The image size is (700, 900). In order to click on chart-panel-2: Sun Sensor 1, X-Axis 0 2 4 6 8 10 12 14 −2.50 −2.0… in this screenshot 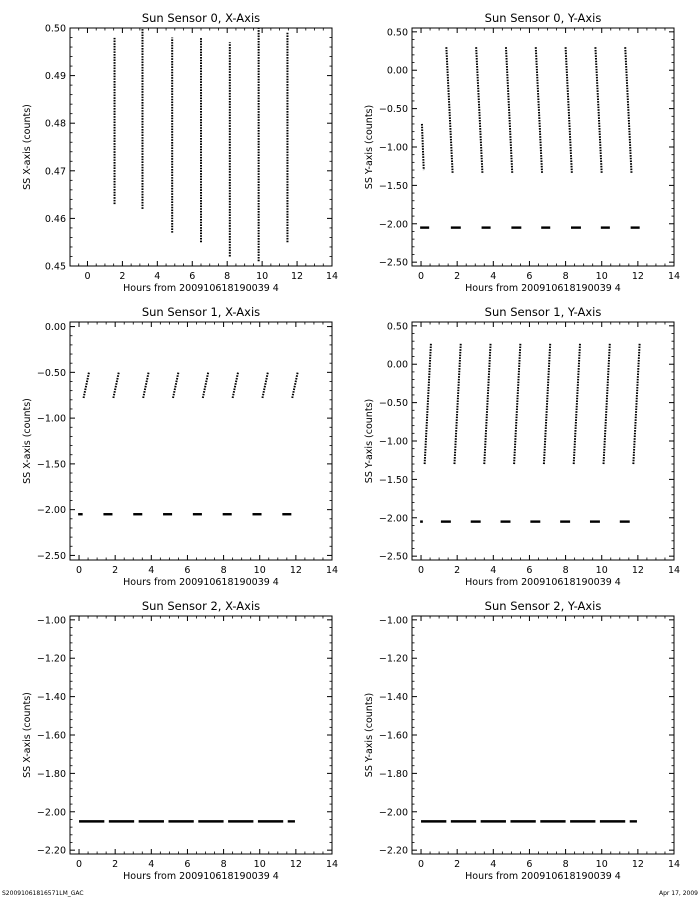, I will do `click(180, 446)`.